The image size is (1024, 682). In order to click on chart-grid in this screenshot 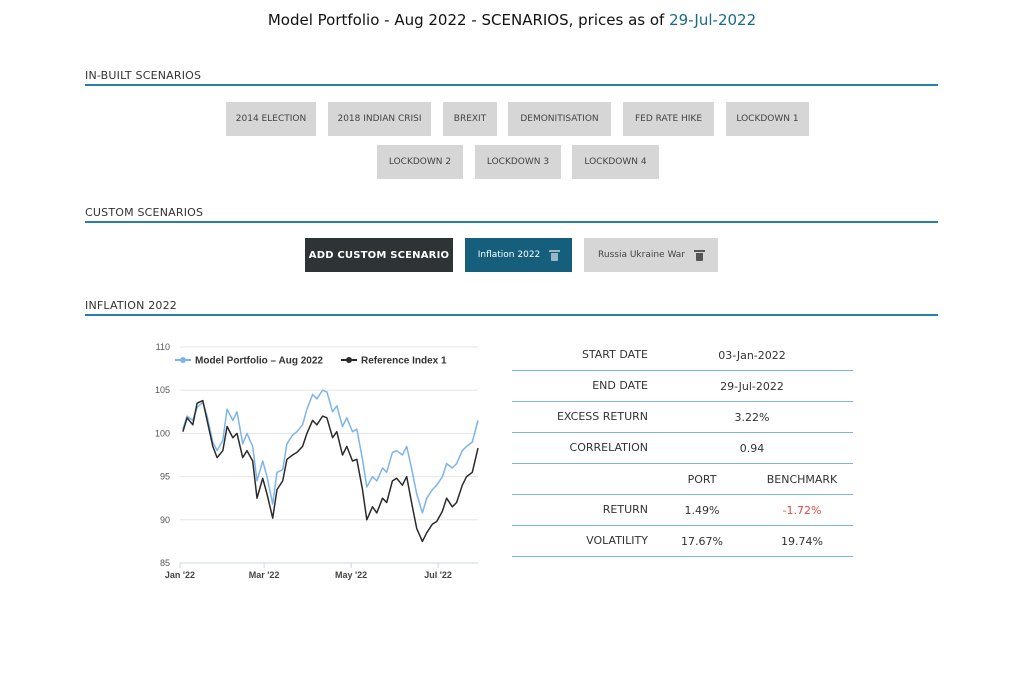, I will do `click(329, 455)`.